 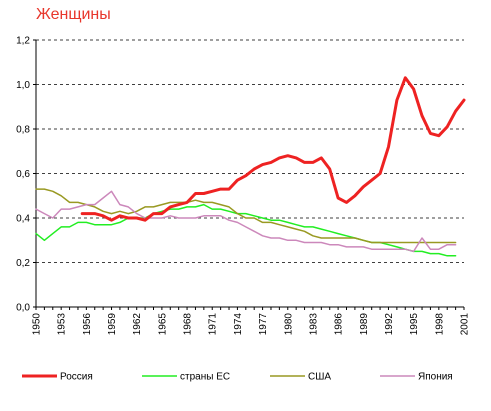 I want to click on legend-label: Япония, so click(x=435, y=377).